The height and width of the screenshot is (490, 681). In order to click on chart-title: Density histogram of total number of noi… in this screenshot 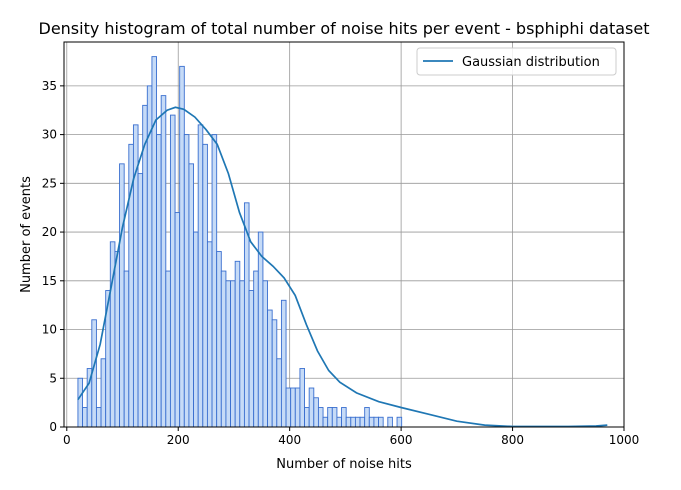, I will do `click(344, 28)`.